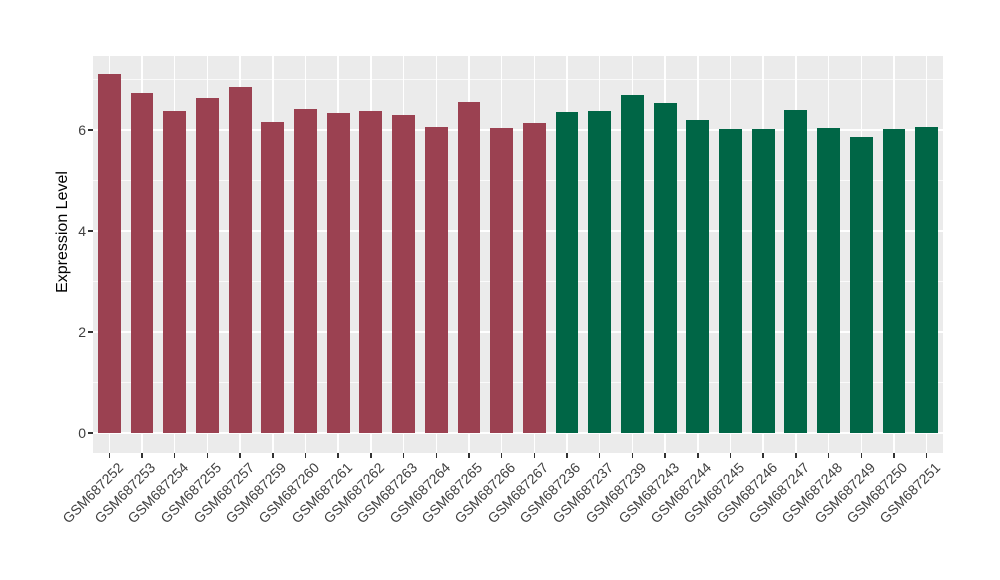  Describe the element at coordinates (142, 263) in the screenshot. I see `bar-GSM687253` at that location.